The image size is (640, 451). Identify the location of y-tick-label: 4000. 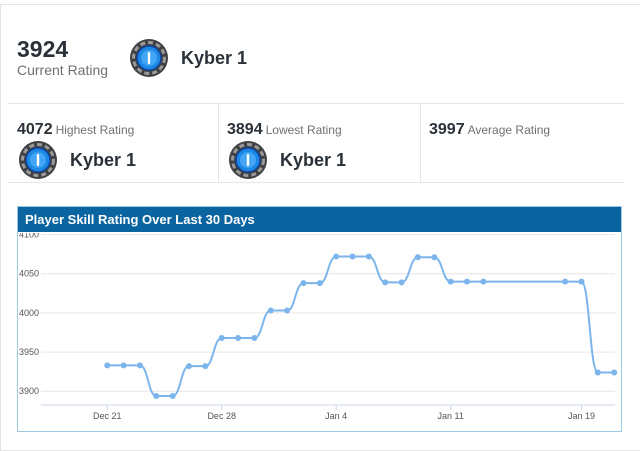
(29, 313).